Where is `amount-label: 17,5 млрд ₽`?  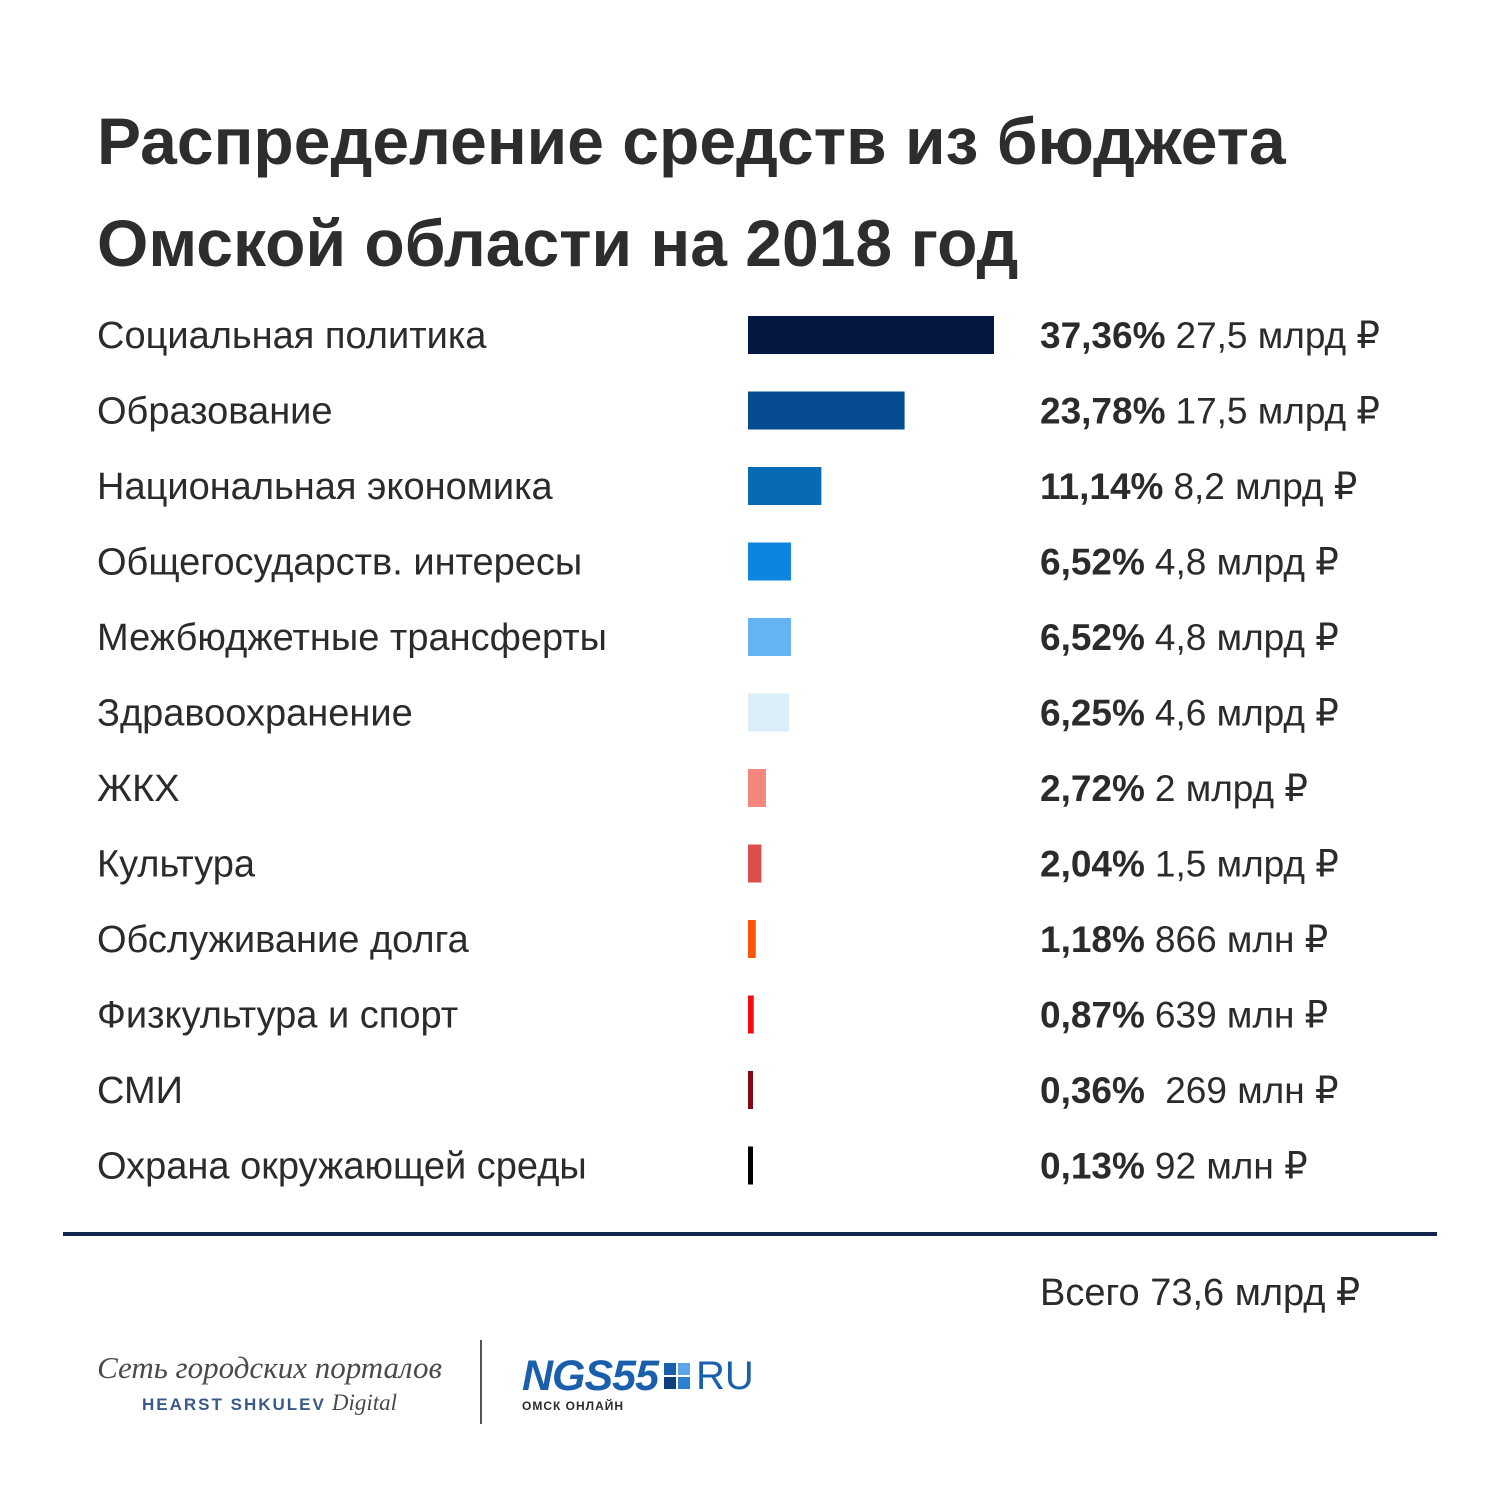
amount-label: 17,5 млрд ₽ is located at coordinates (1278, 411).